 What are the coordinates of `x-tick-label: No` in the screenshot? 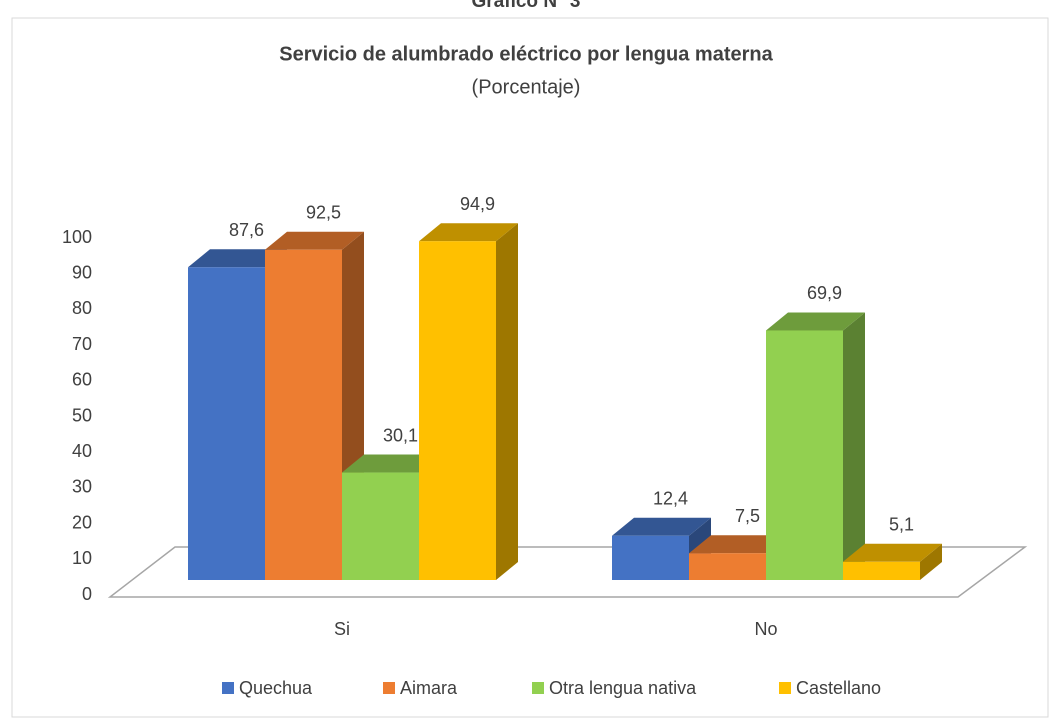 It's located at (765, 629).